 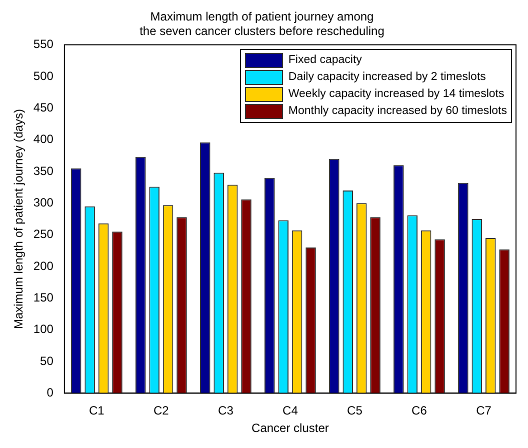 What do you see at coordinates (43, 234) in the screenshot?
I see `y-tick-label: 250` at bounding box center [43, 234].